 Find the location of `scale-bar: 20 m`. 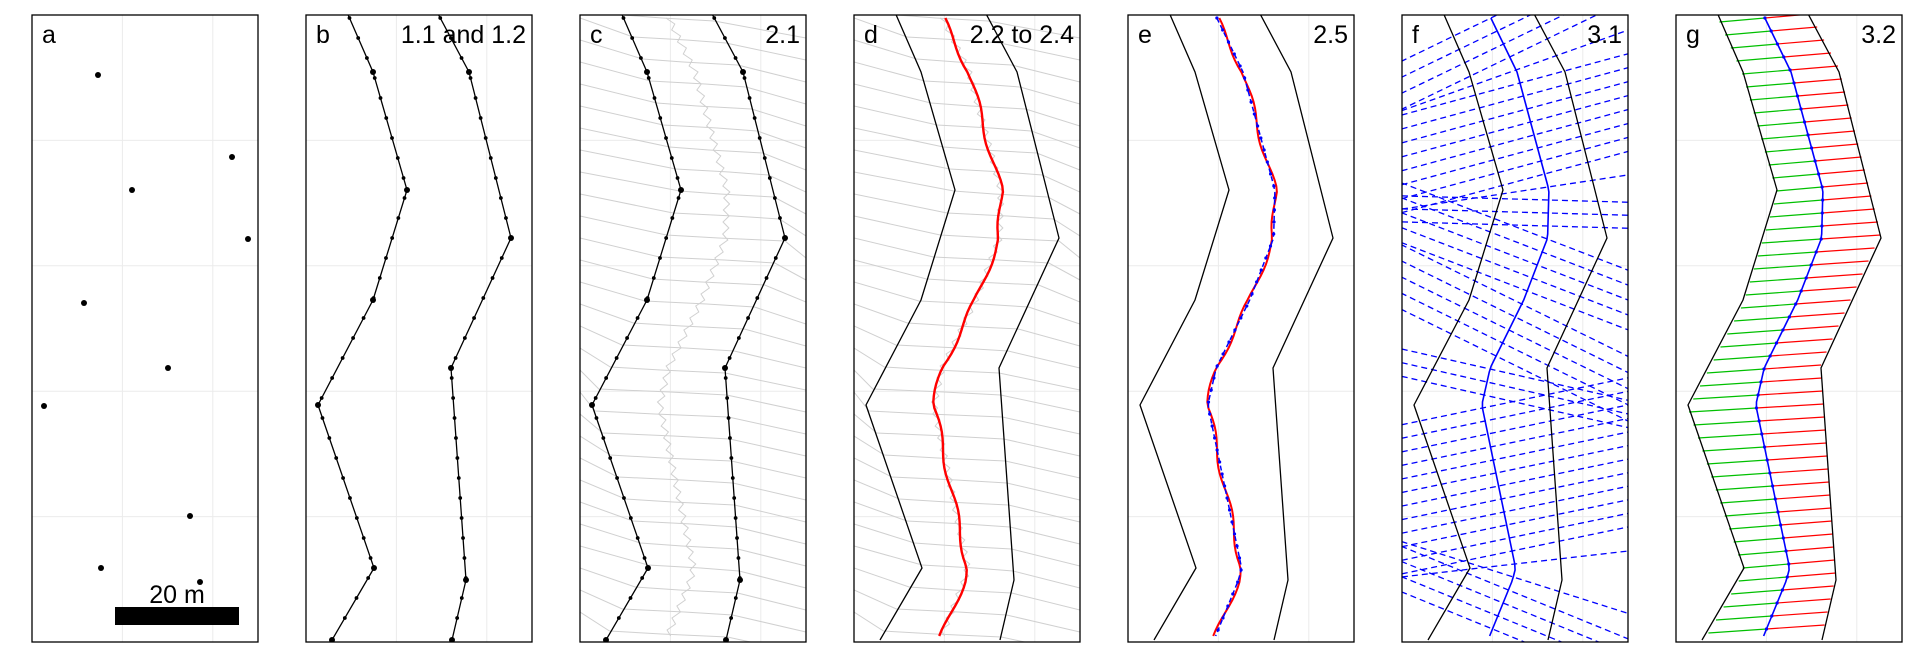

scale-bar: 20 m is located at coordinates (177, 603).